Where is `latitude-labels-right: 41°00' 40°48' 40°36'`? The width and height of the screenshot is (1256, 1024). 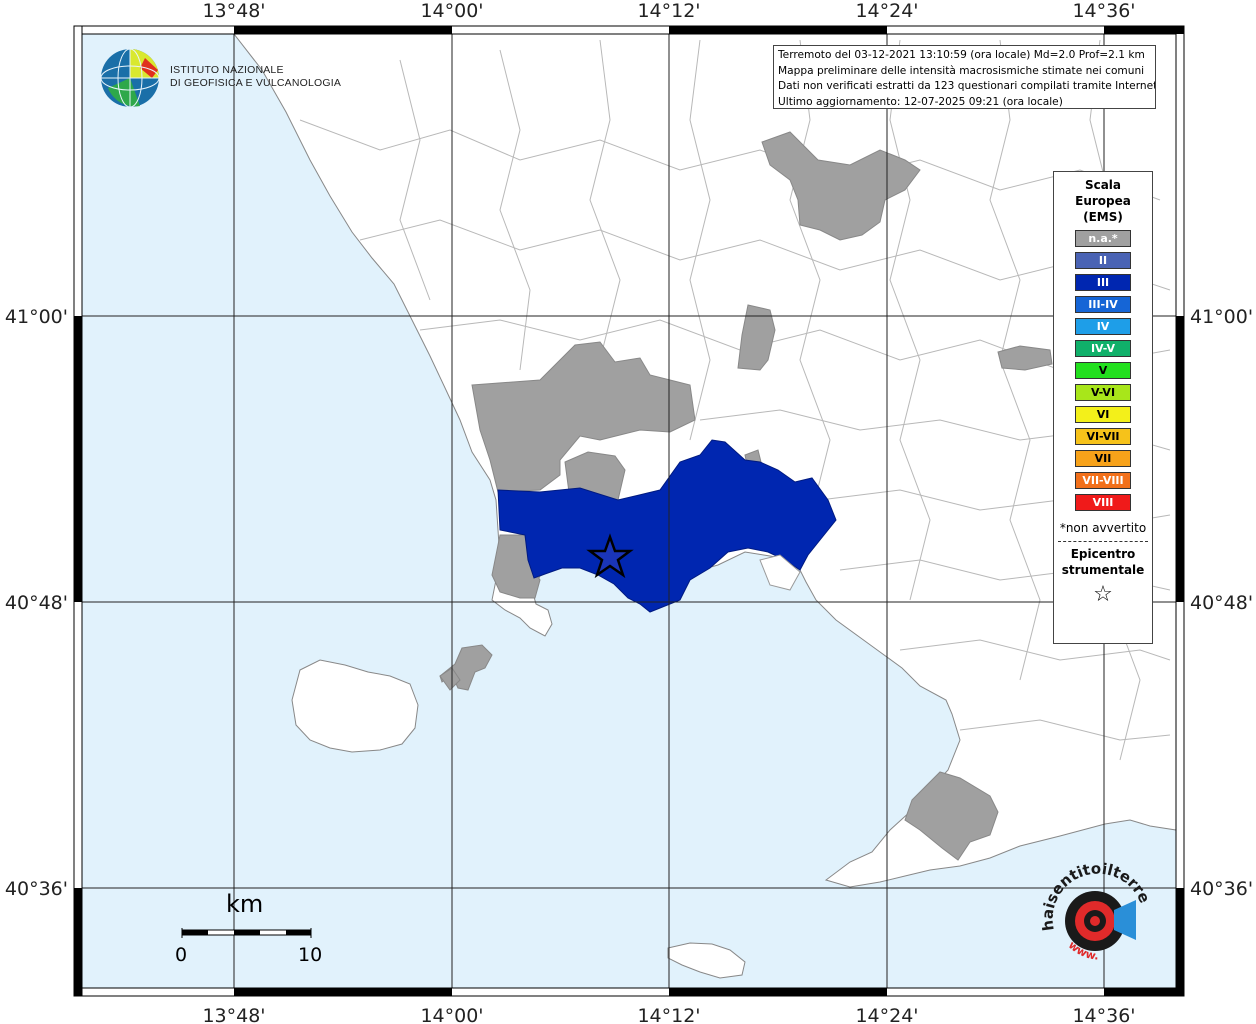
latitude-labels-right: 41°00' 40°48' 40°36' is located at coordinates (1221, 603).